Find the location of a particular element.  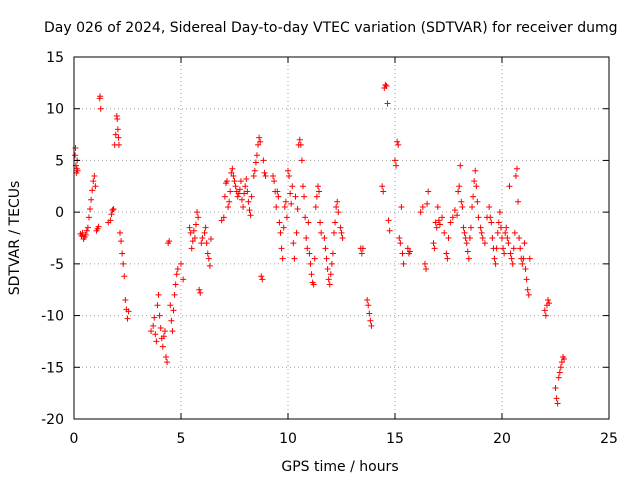

y-tick-label: -15 is located at coordinates (52, 368).